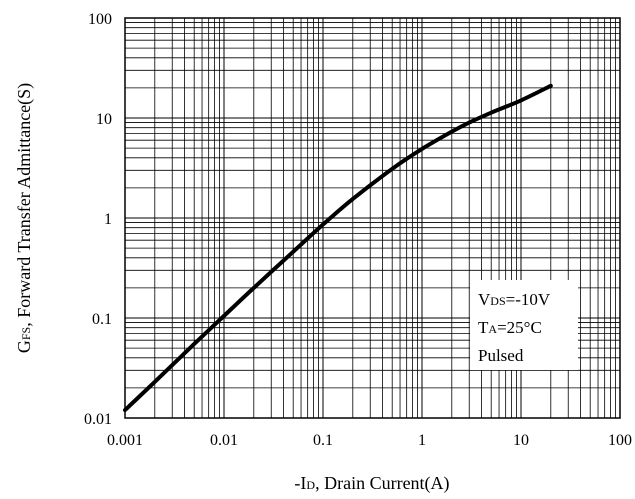  What do you see at coordinates (98, 219) in the screenshot?
I see `y-tick-labels: 0.01 0.1 1 10 100` at bounding box center [98, 219].